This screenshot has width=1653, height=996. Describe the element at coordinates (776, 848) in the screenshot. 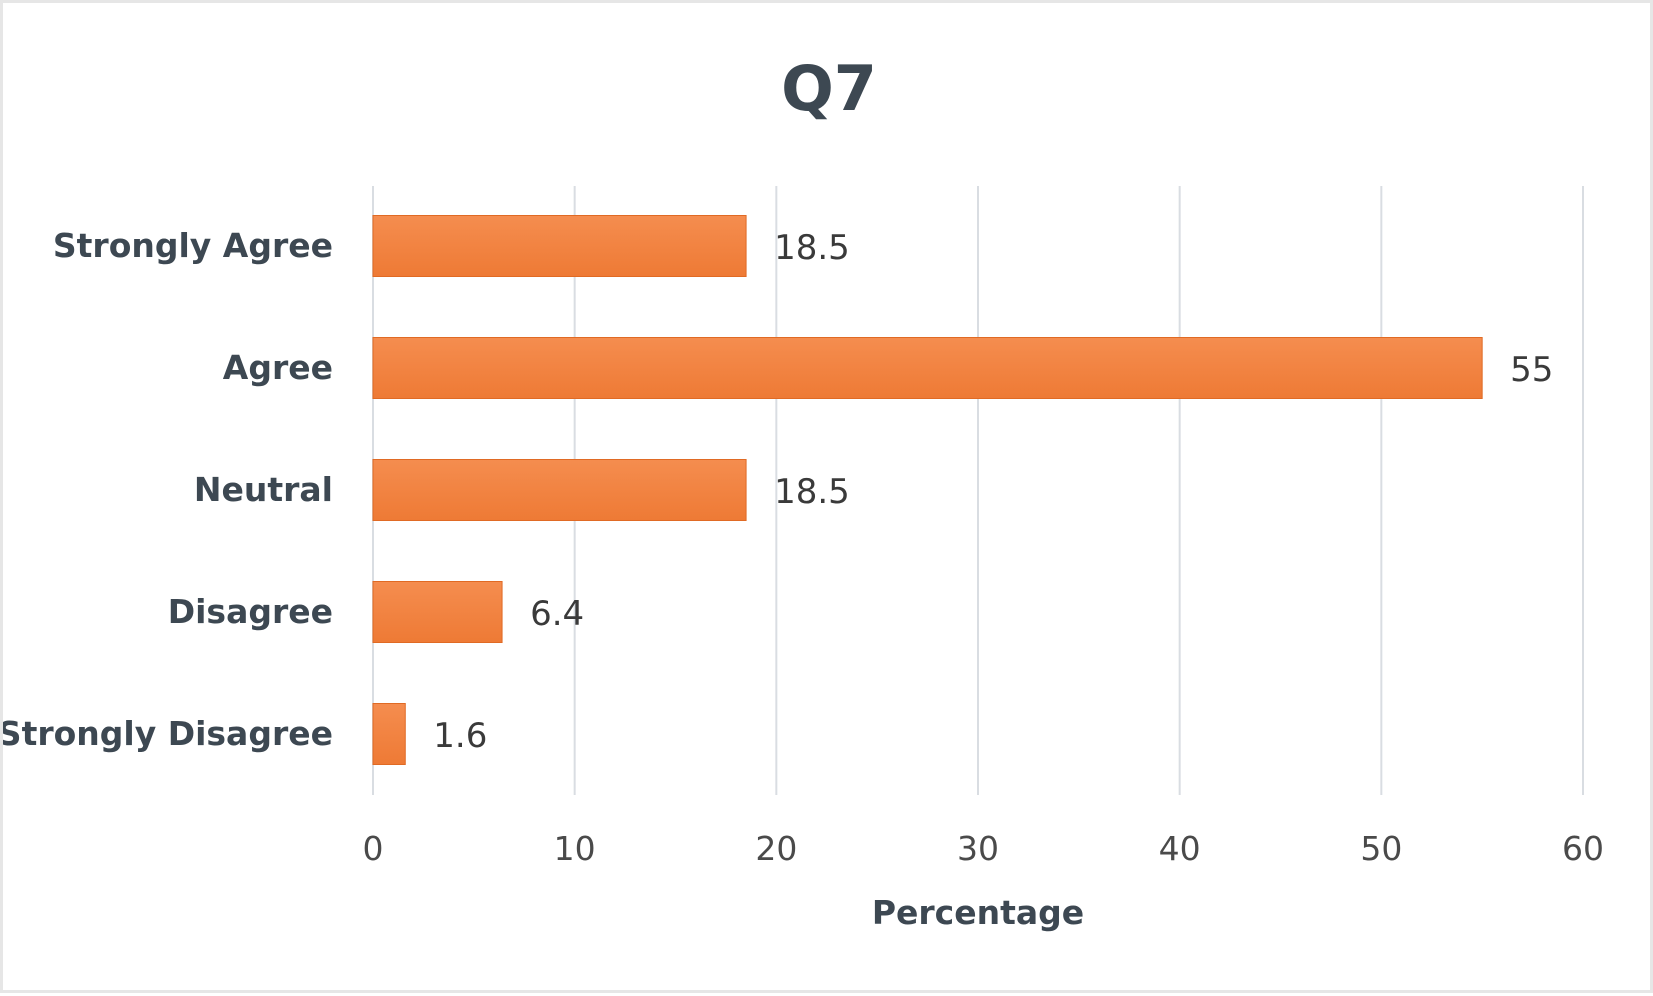

I see `x-tick-label-20: 20` at that location.